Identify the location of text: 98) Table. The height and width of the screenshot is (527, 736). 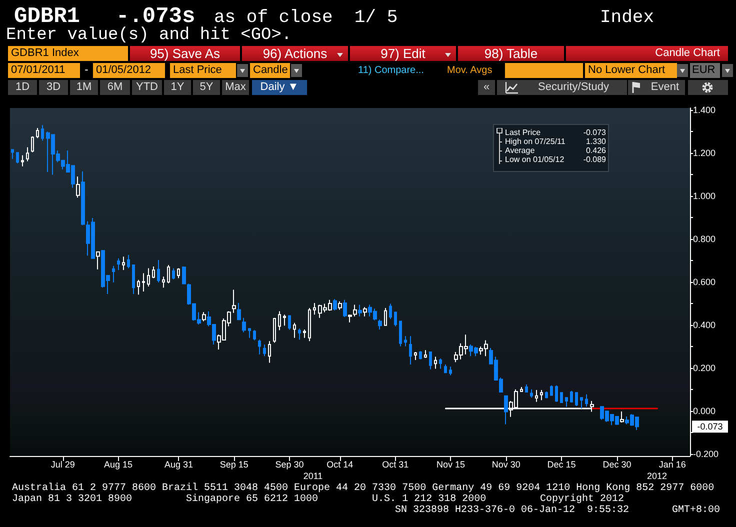
(511, 53).